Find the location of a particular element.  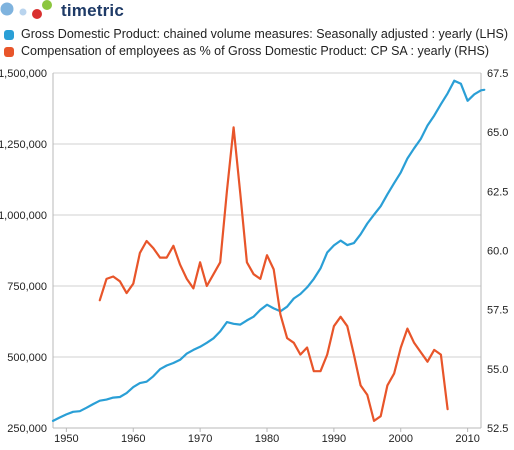

y-left-tick-label: 1,250,000 is located at coordinates (23, 145).